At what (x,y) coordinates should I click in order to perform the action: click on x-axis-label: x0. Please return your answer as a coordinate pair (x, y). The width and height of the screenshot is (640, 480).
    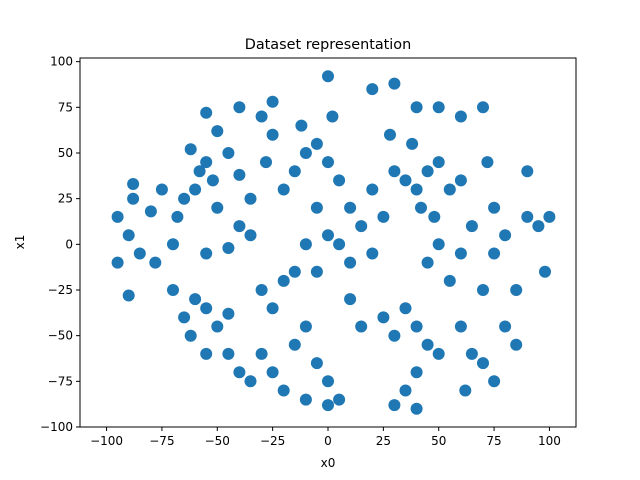
    Looking at the image, I should click on (328, 463).